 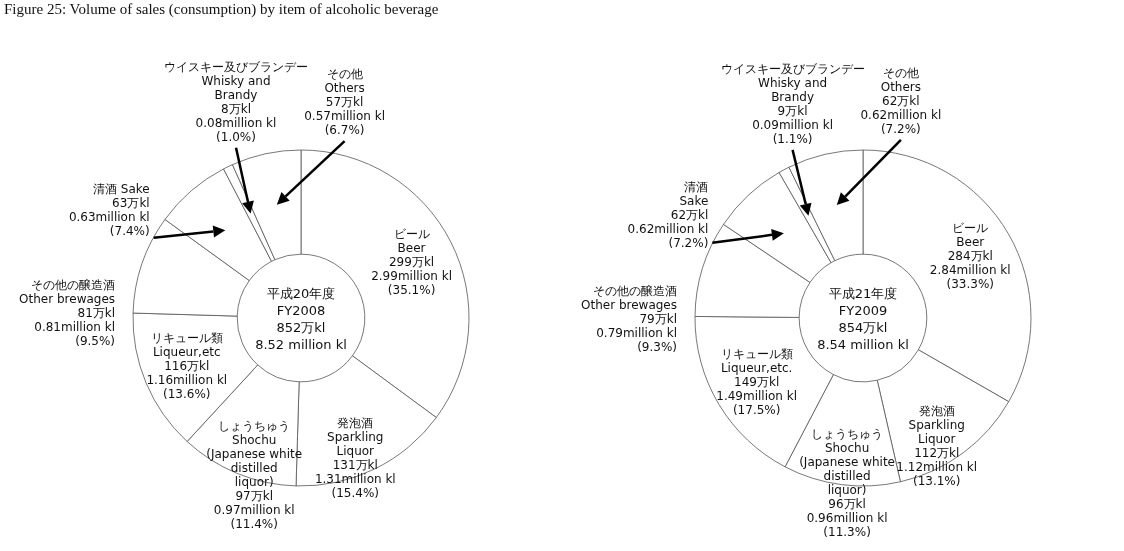 What do you see at coordinates (355, 478) in the screenshot?
I see `data-label: 131万kl 1.31million kl (15.4%)` at bounding box center [355, 478].